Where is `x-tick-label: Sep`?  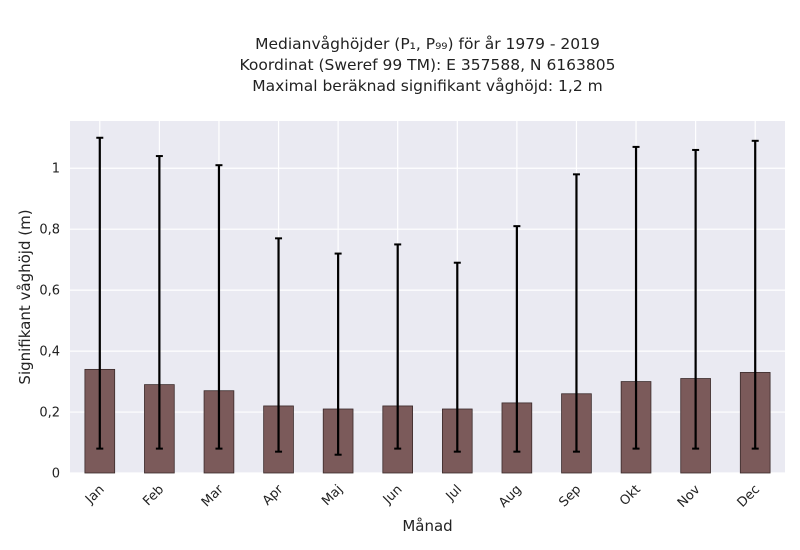
x-tick-label: Sep is located at coordinates (570, 496).